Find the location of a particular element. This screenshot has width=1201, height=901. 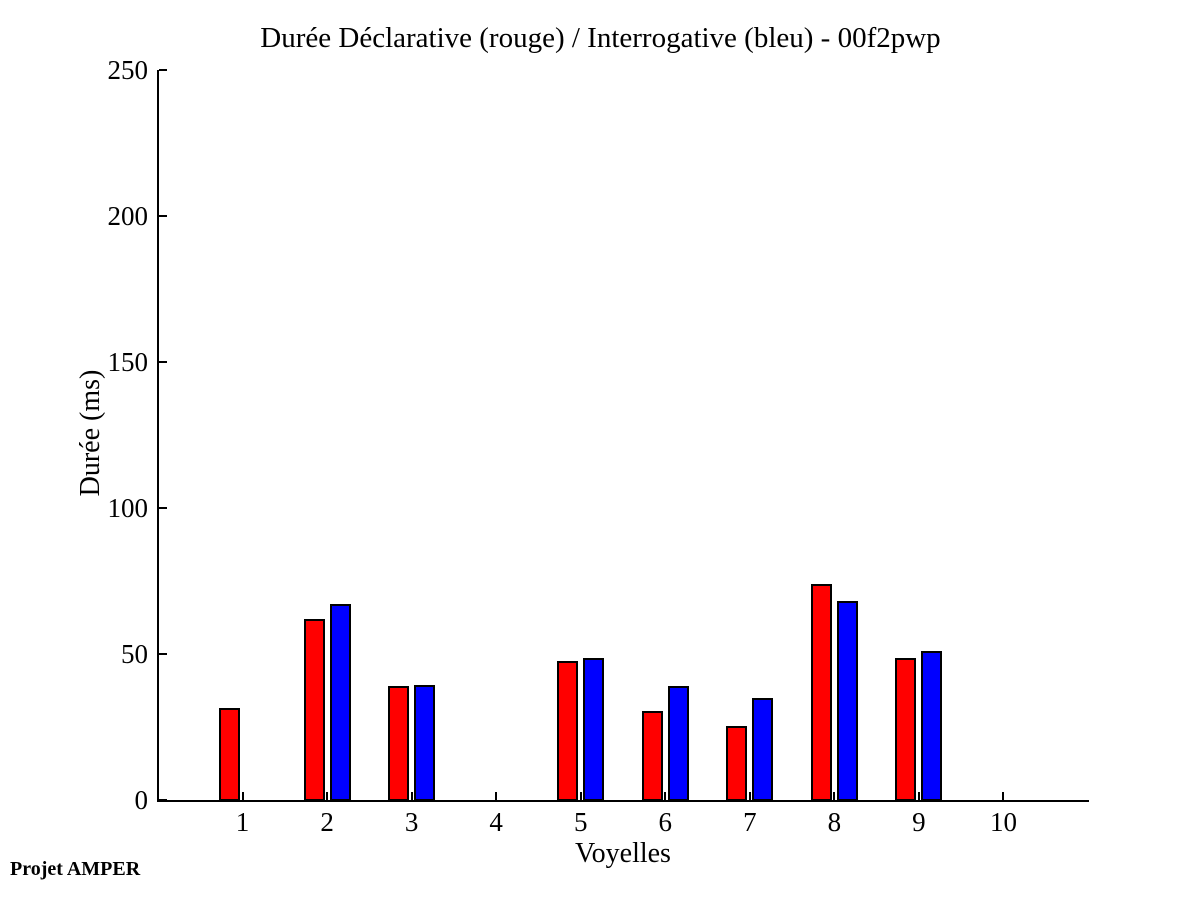

x-tick-label: 1 is located at coordinates (242, 822).